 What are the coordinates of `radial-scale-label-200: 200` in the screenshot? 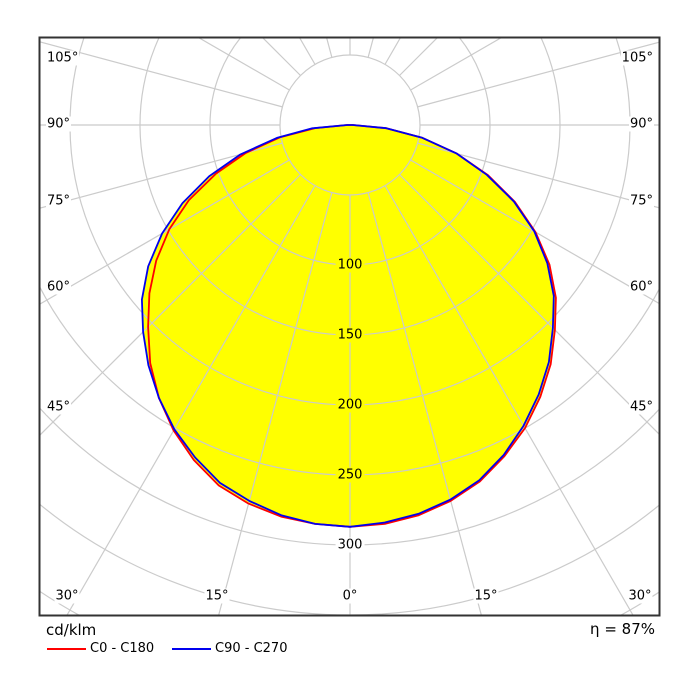 It's located at (350, 405).